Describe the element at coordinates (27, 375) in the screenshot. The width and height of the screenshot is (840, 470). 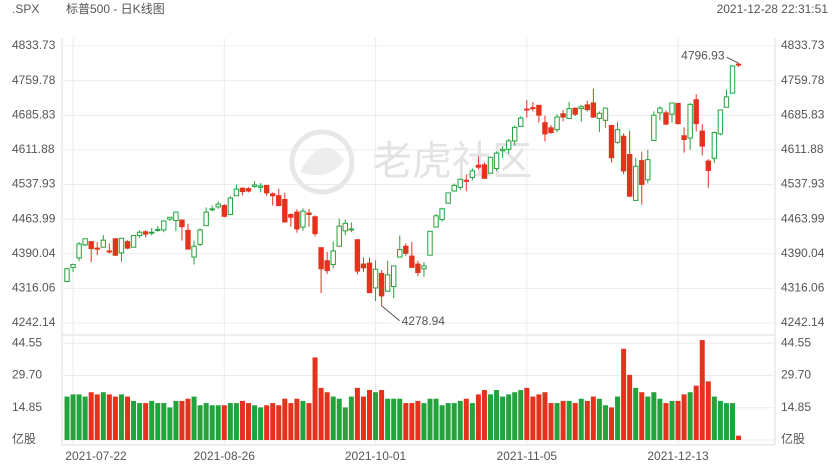
I see `volume-tick-label: 29.70` at that location.